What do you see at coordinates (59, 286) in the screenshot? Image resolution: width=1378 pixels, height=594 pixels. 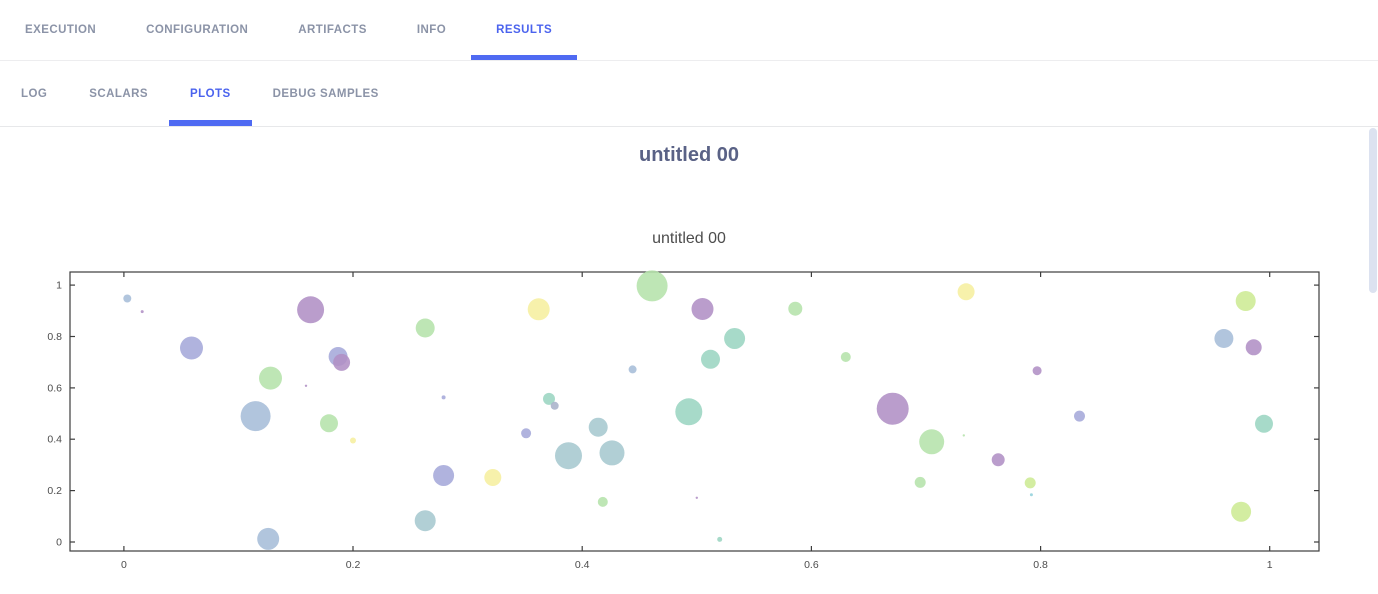 I see `y-tick-label: 1` at bounding box center [59, 286].